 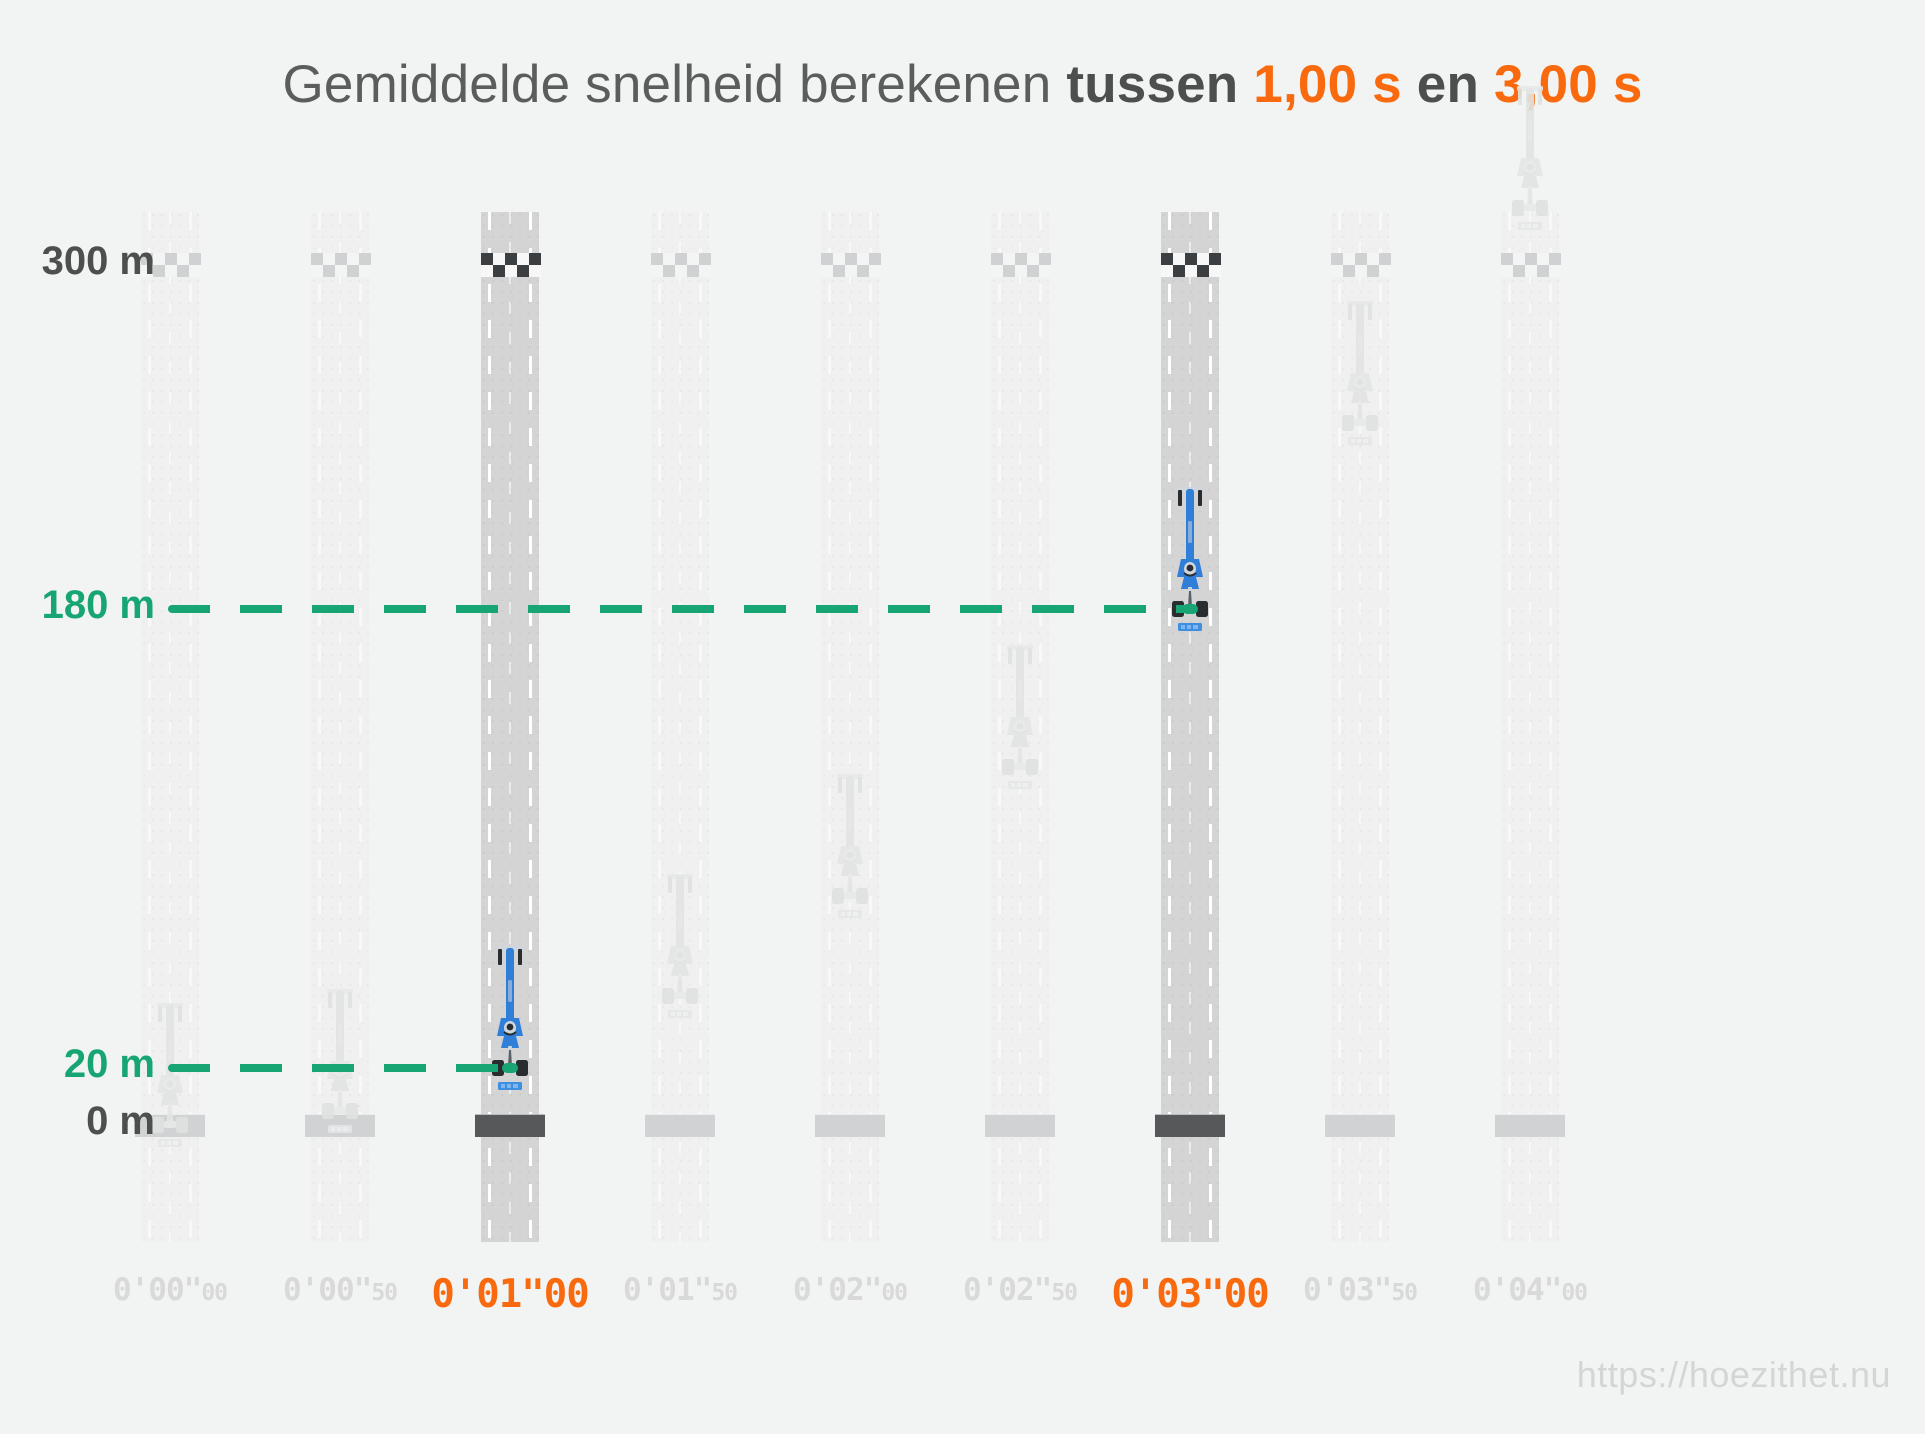 I want to click on title-bold: tussen, so click(x=1160, y=84).